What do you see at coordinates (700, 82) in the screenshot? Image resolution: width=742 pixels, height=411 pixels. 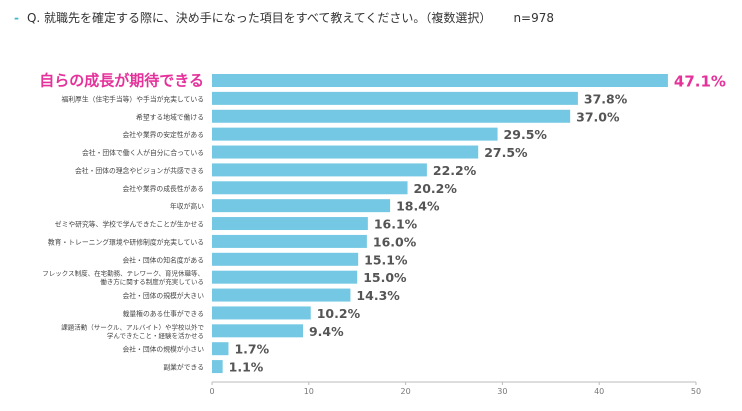 I see `data-label: 47.1%` at bounding box center [700, 82].